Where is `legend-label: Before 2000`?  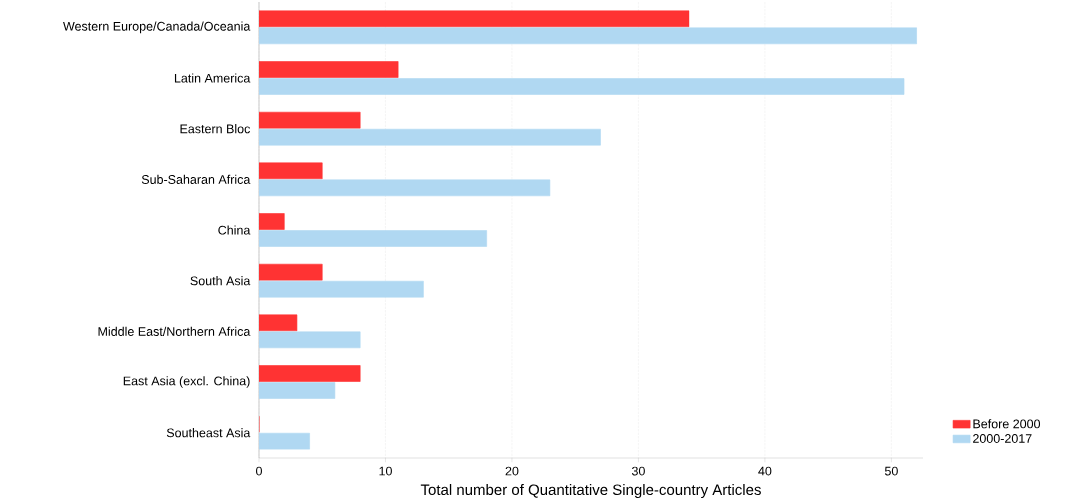
legend-label: Before 2000 is located at coordinates (1007, 424).